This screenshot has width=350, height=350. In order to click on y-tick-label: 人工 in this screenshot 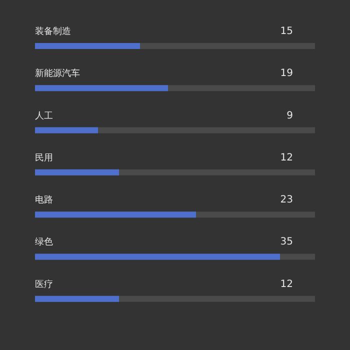, I will do `click(44, 116)`.